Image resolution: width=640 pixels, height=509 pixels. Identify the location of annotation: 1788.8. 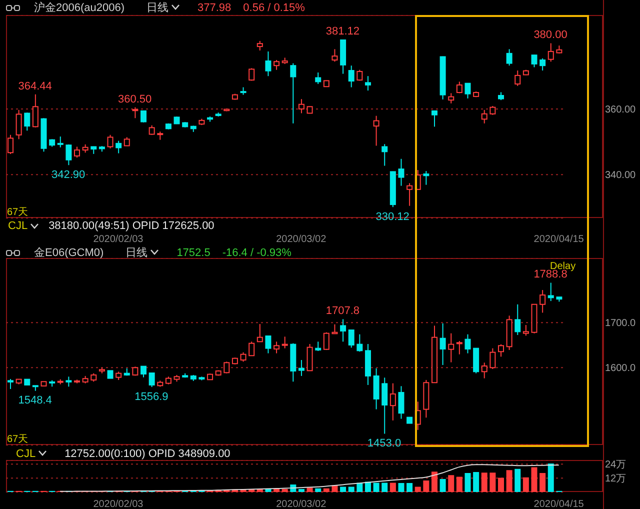
(551, 274).